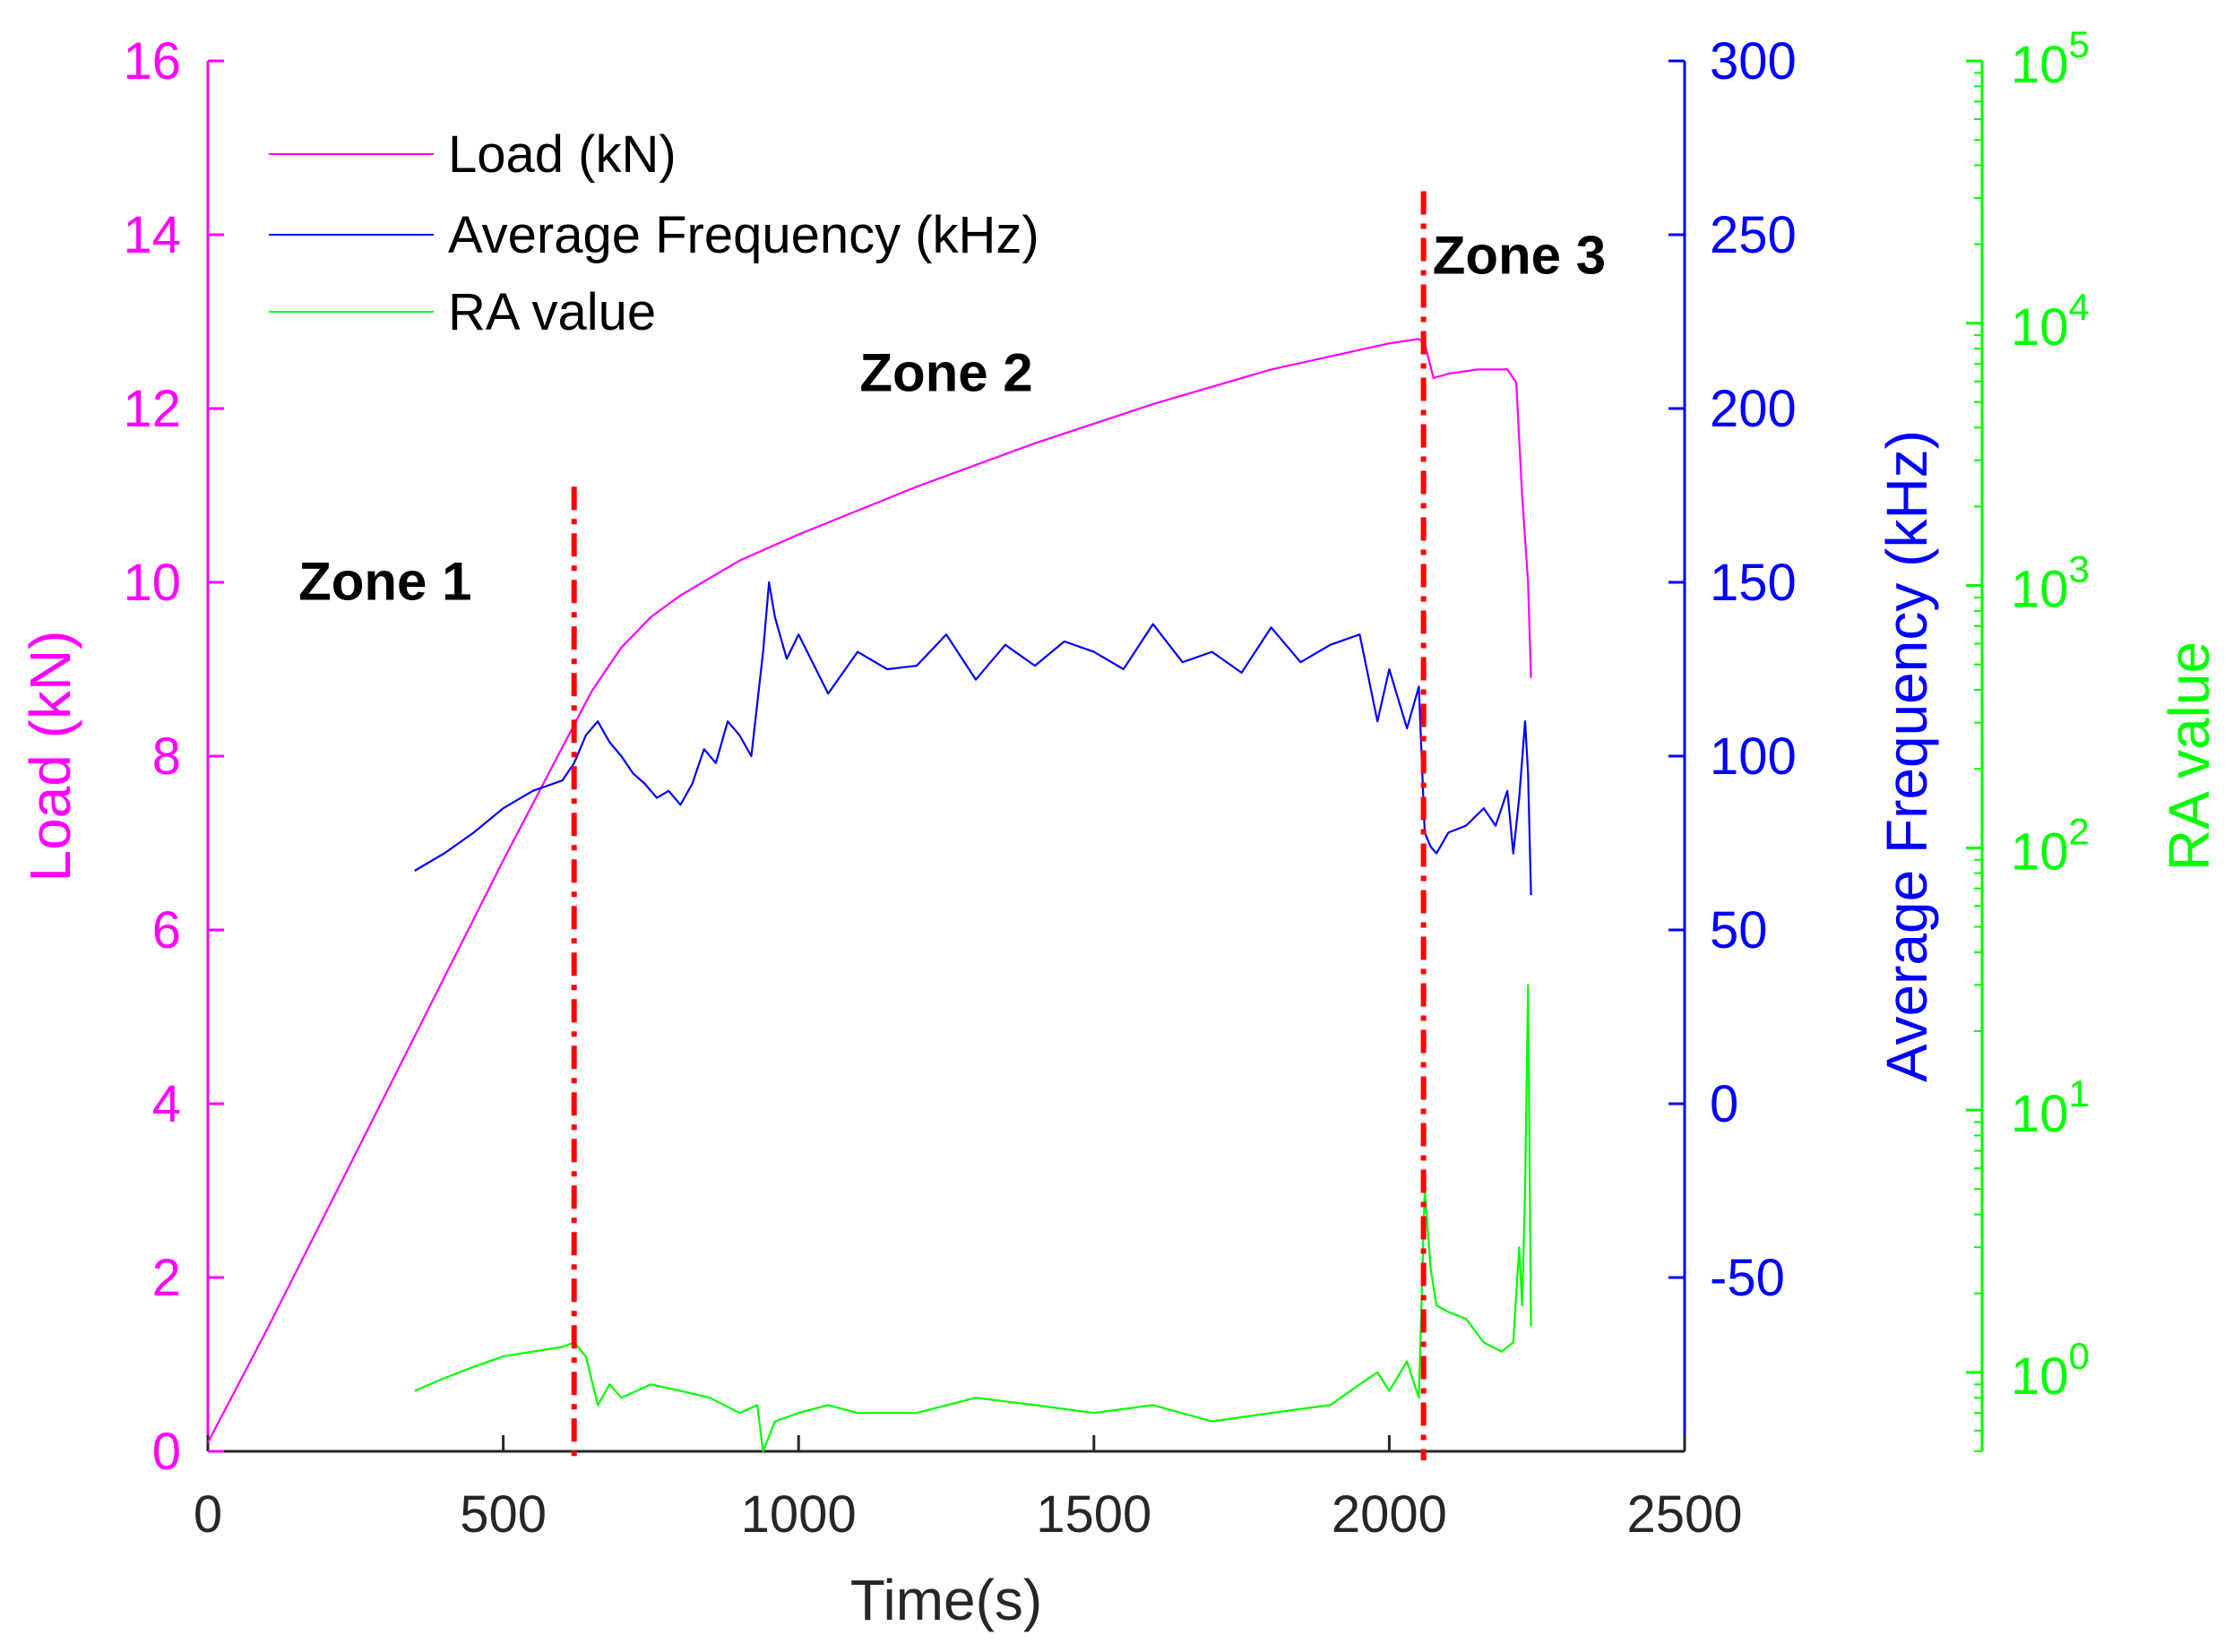  What do you see at coordinates (166, 1104) in the screenshot?
I see `load-tick-label: 4` at bounding box center [166, 1104].